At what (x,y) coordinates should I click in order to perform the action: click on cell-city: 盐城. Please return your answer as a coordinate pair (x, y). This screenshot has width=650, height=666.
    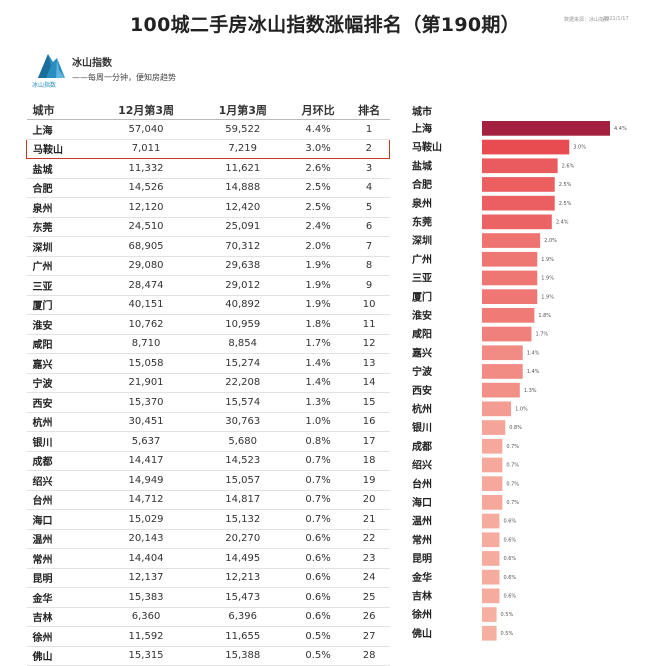
    Looking at the image, I should click on (60, 168).